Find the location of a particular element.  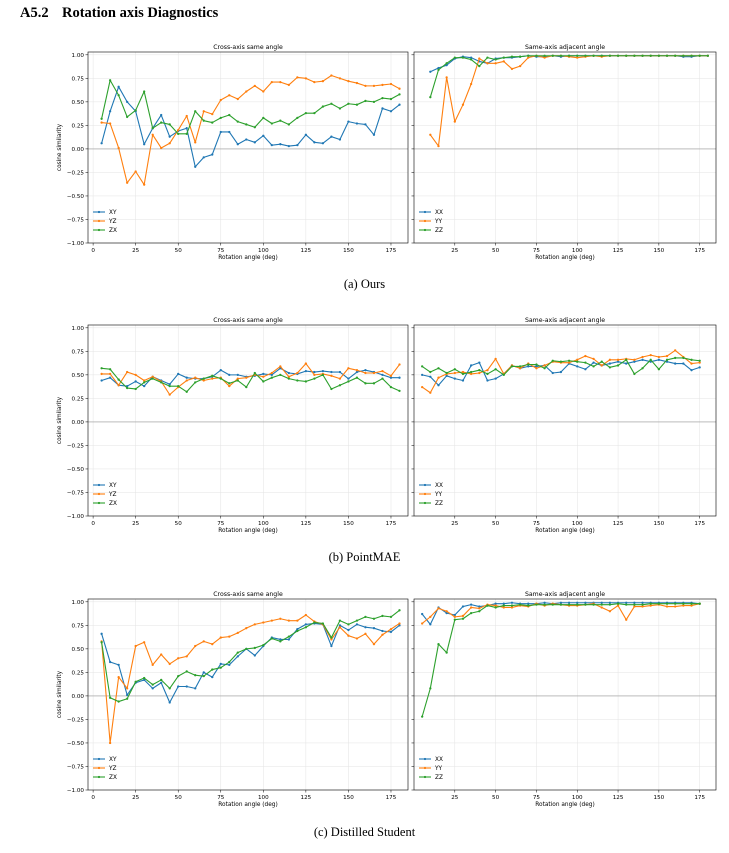

x-tick-label: 125 is located at coordinates (306, 251).